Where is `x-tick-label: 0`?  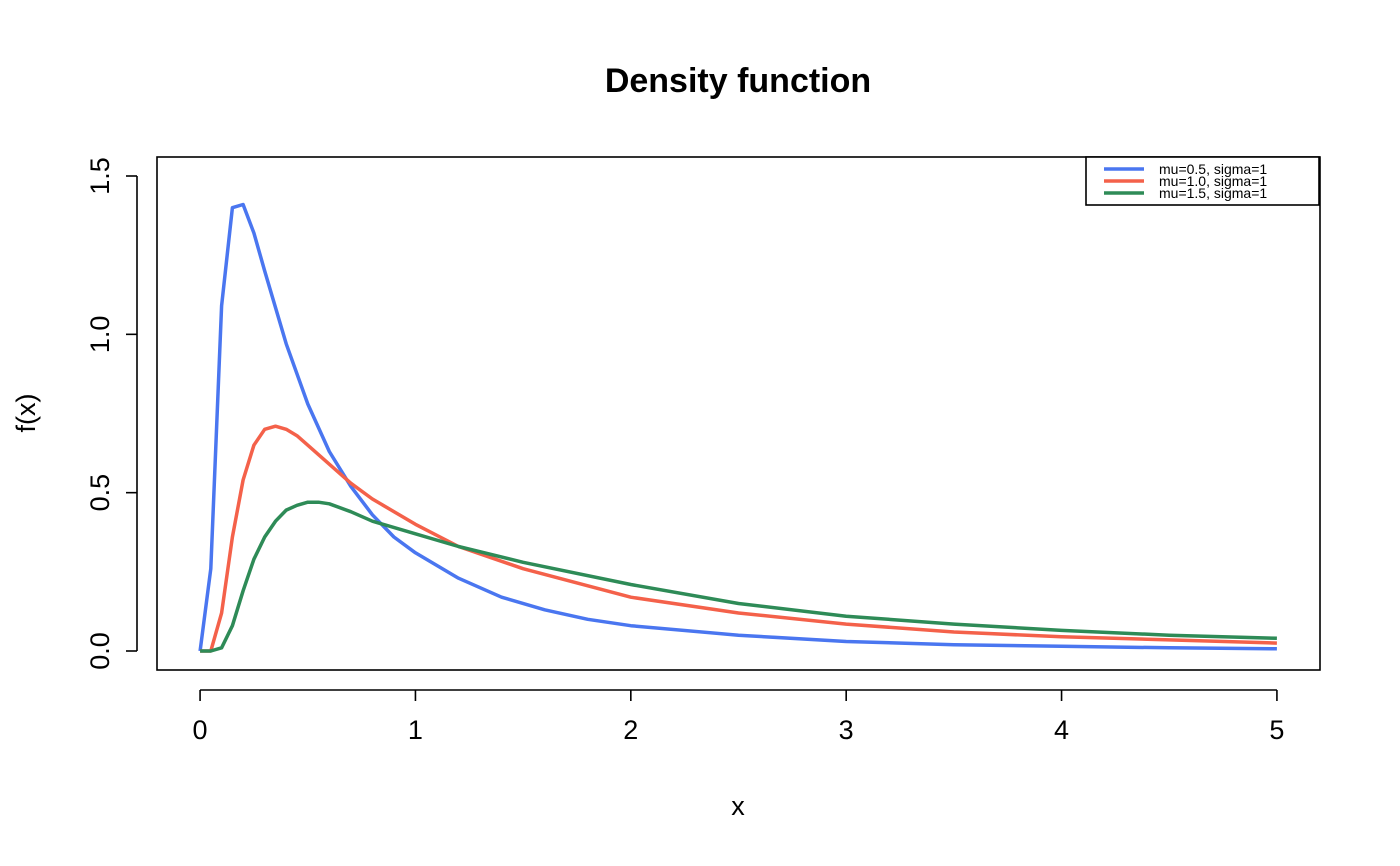 x-tick-label: 0 is located at coordinates (200, 730).